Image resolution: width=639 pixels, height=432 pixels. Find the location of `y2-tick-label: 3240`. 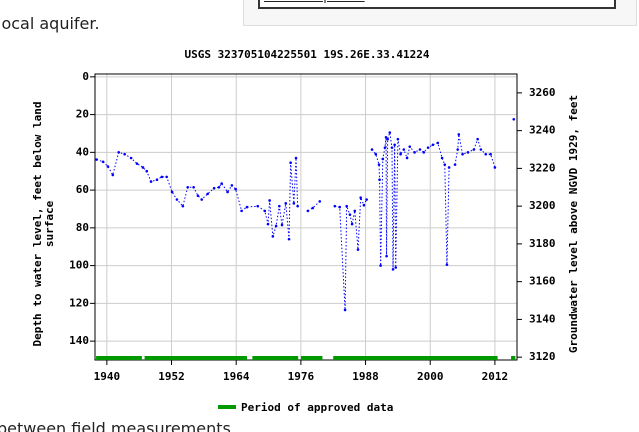

y2-tick-label: 3240 is located at coordinates (542, 130).